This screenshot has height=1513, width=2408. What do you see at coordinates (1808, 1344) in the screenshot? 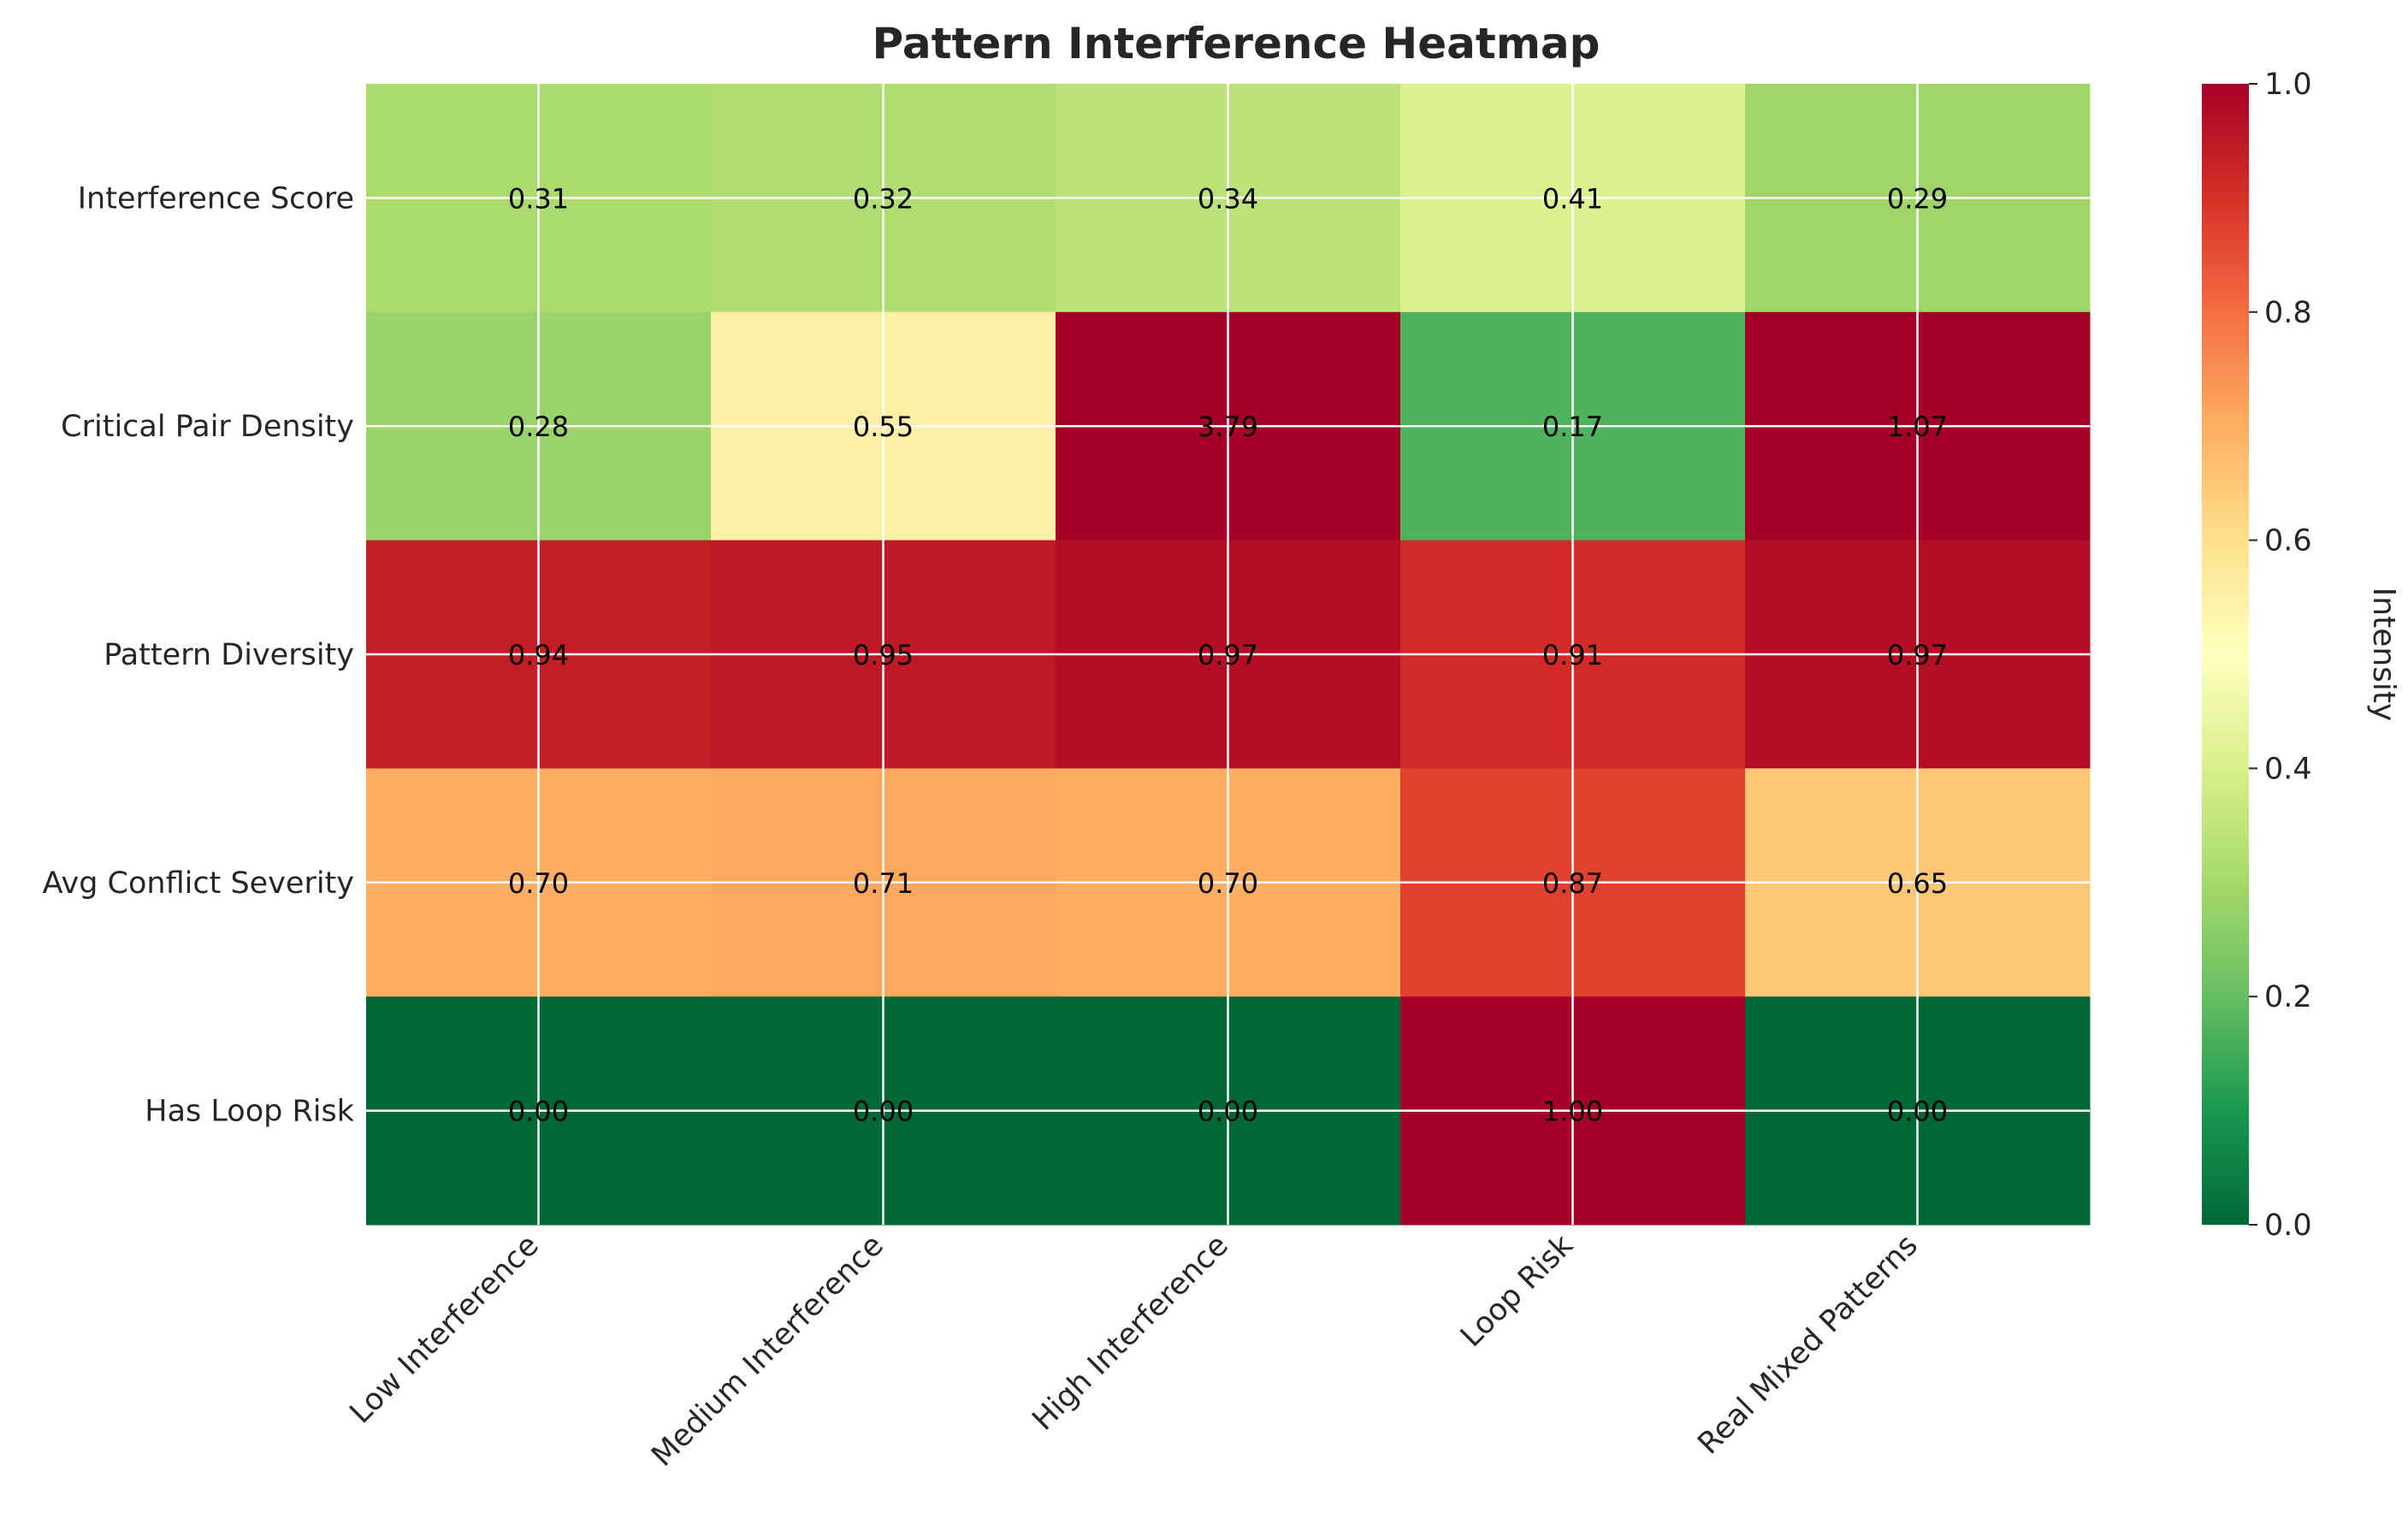
I see `column-label: Real Mixed Patterns` at bounding box center [1808, 1344].